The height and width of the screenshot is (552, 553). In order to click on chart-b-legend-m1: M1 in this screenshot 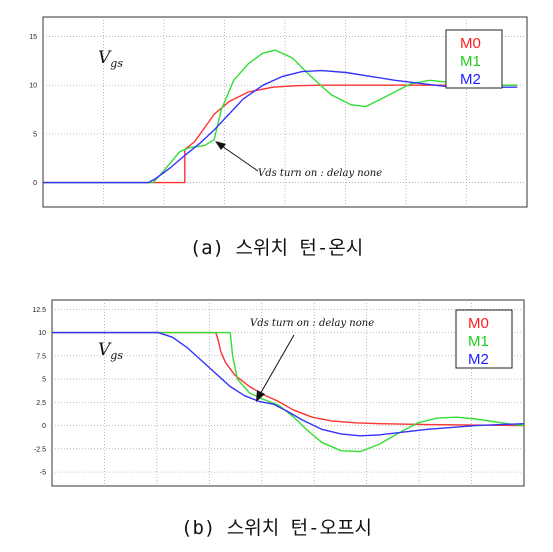, I will do `click(478, 341)`.